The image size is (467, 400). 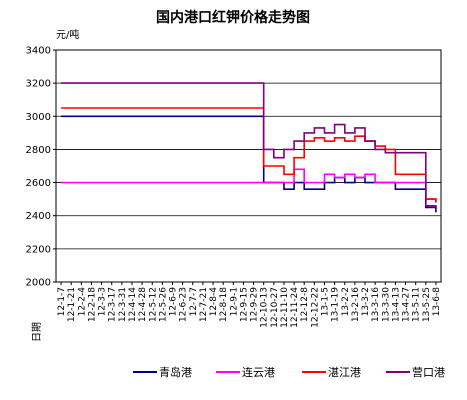 I want to click on x-tick-label: 12-2-4, so click(x=82, y=302).